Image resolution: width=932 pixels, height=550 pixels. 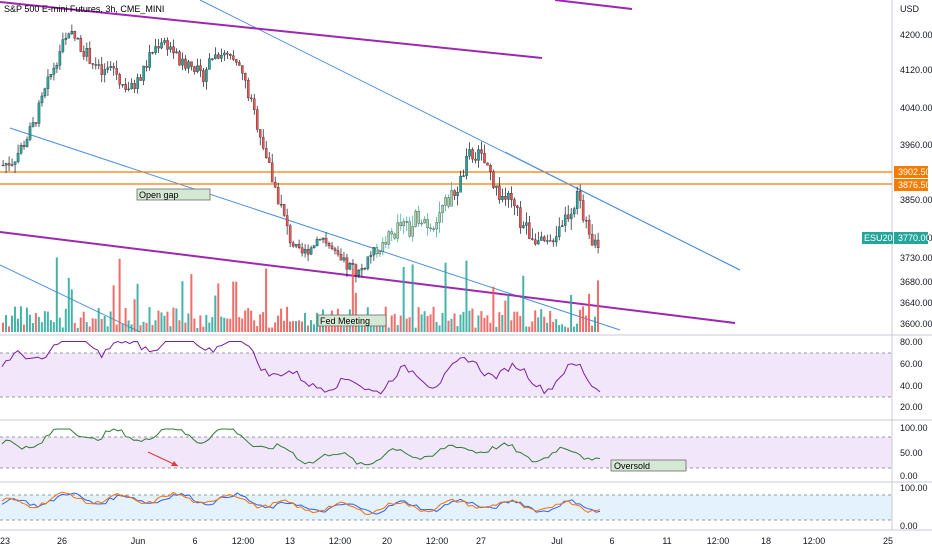 What do you see at coordinates (352, 320) in the screenshot?
I see `fed-meeting-callout: Fed Meeting` at bounding box center [352, 320].